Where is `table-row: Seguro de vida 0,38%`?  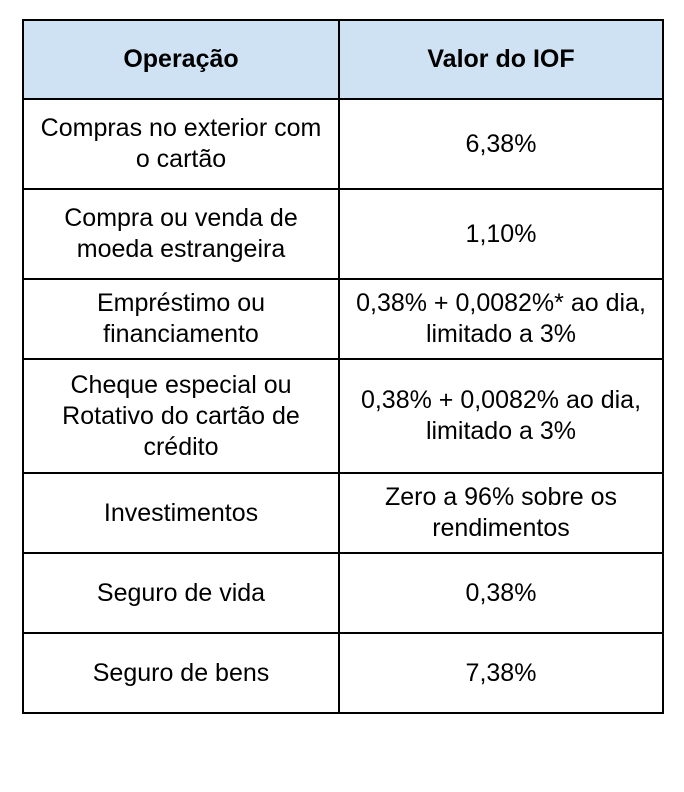 table-row: Seguro de vida 0,38% is located at coordinates (343, 593).